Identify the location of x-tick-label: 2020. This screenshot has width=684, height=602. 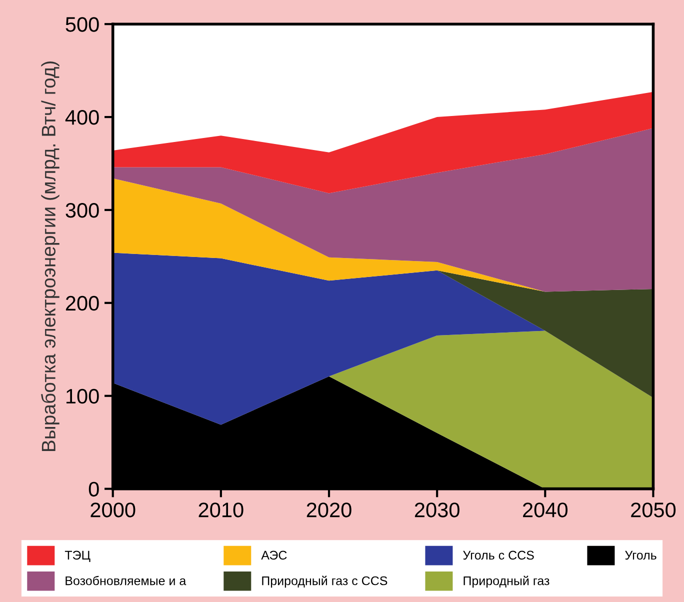
(329, 510).